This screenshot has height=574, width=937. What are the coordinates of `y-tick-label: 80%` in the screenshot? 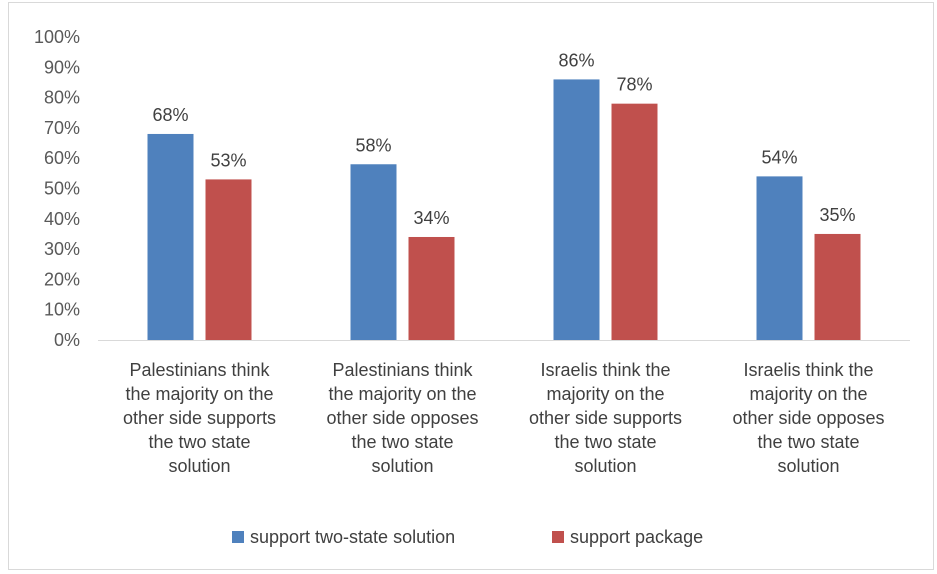 It's located at (62, 98).